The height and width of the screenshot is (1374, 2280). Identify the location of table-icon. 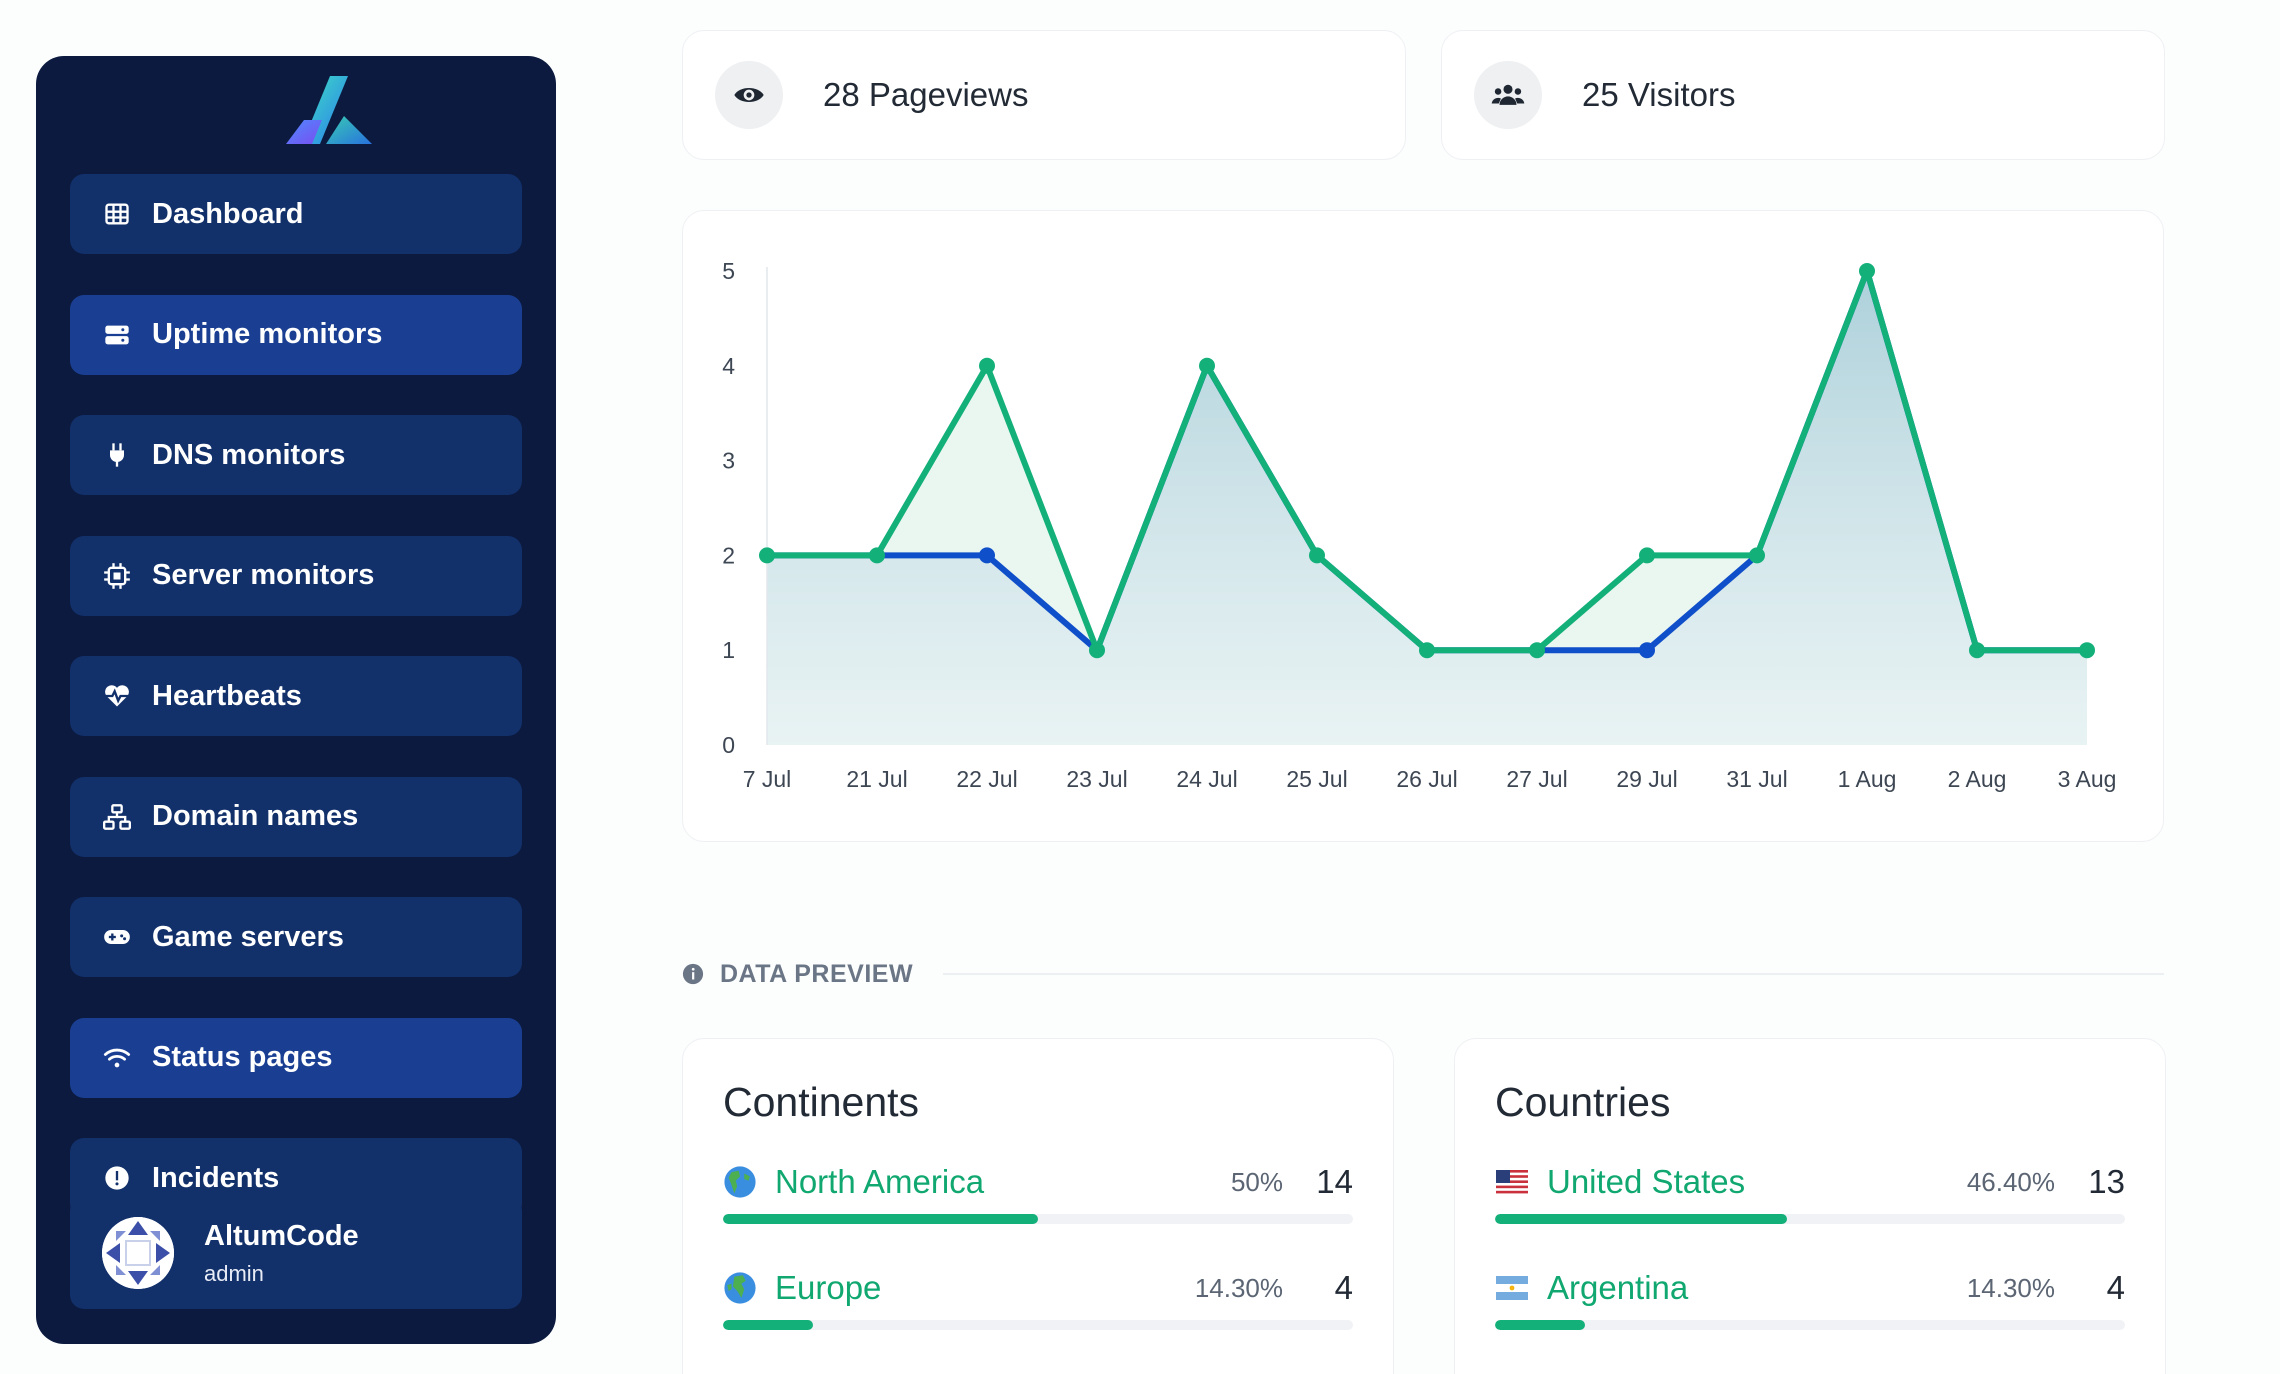
(117, 214).